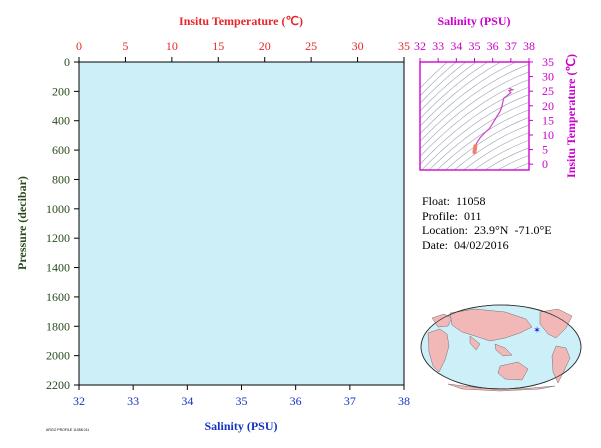 The image size is (601, 448). I want to click on ts-temperature-tick-label: 5, so click(545, 150).